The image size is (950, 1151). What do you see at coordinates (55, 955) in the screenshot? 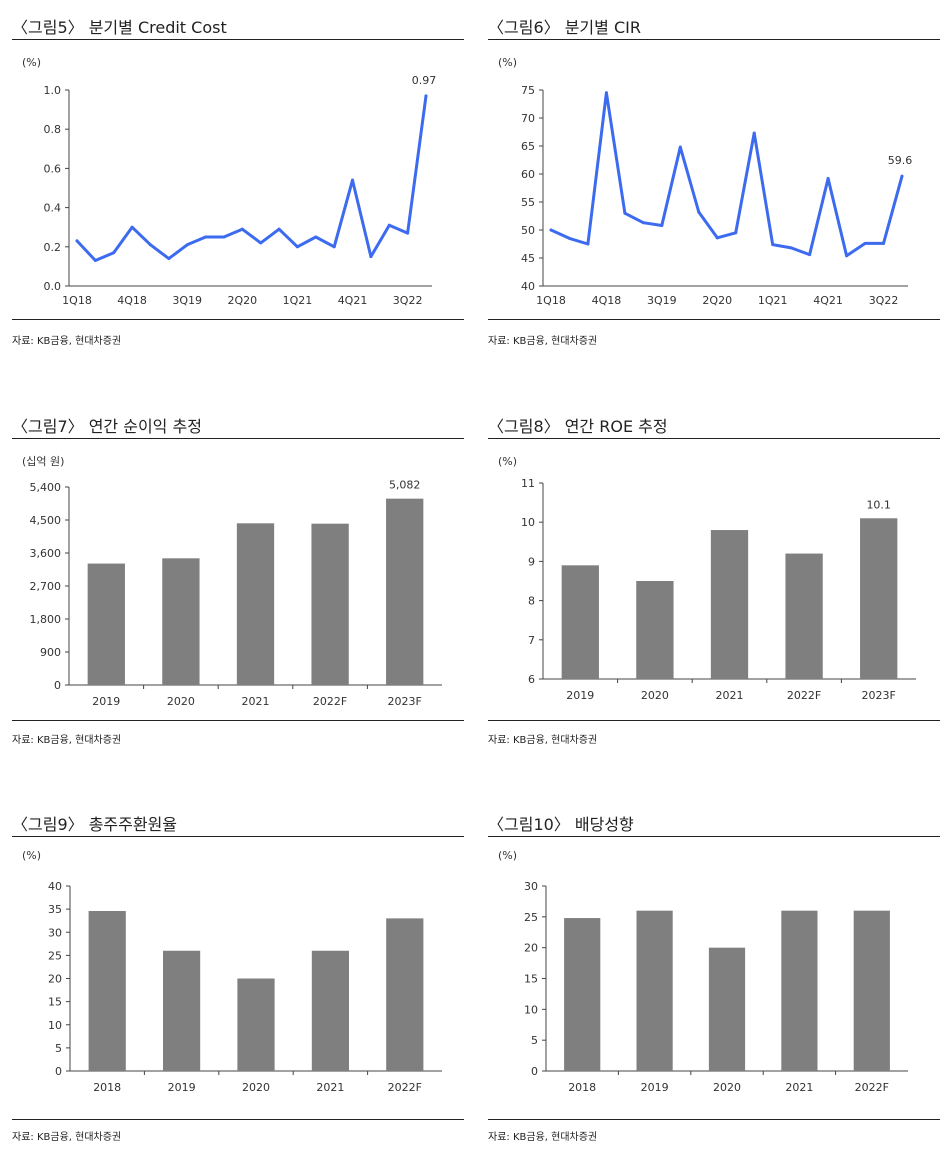
I see `y-tick-label: 25` at bounding box center [55, 955].